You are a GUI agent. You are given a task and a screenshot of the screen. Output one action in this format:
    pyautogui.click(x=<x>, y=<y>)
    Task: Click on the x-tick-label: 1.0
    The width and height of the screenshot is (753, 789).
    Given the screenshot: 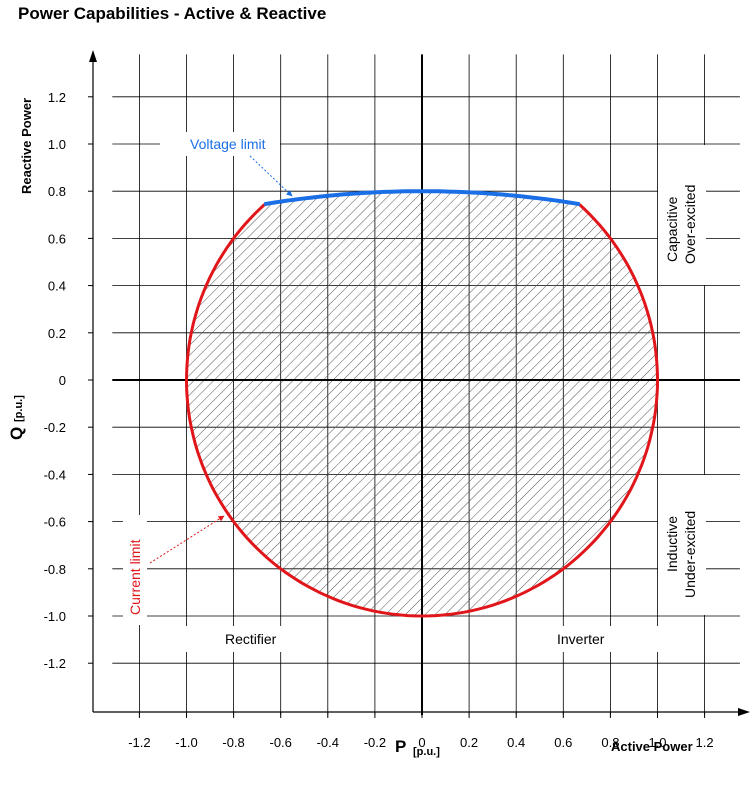 What is the action you would take?
    pyautogui.click(x=657, y=742)
    